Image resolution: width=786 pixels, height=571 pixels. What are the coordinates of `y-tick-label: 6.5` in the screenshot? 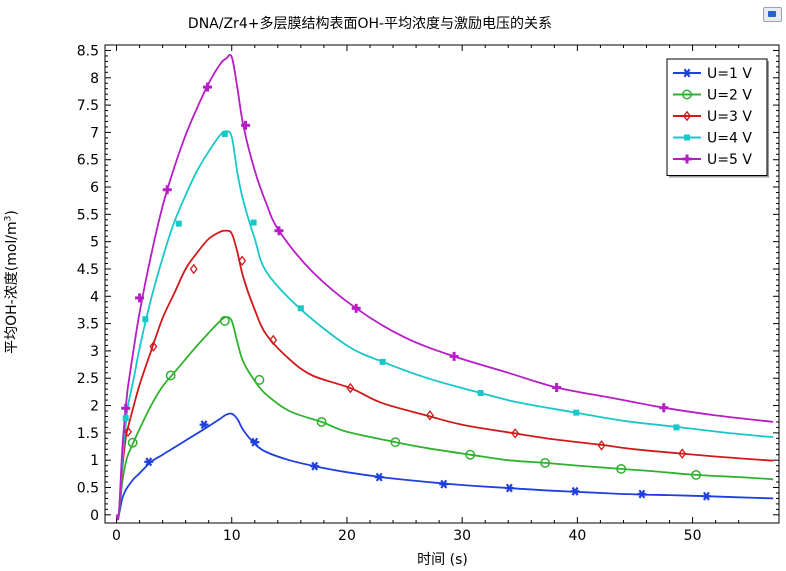 It's located at (88, 161).